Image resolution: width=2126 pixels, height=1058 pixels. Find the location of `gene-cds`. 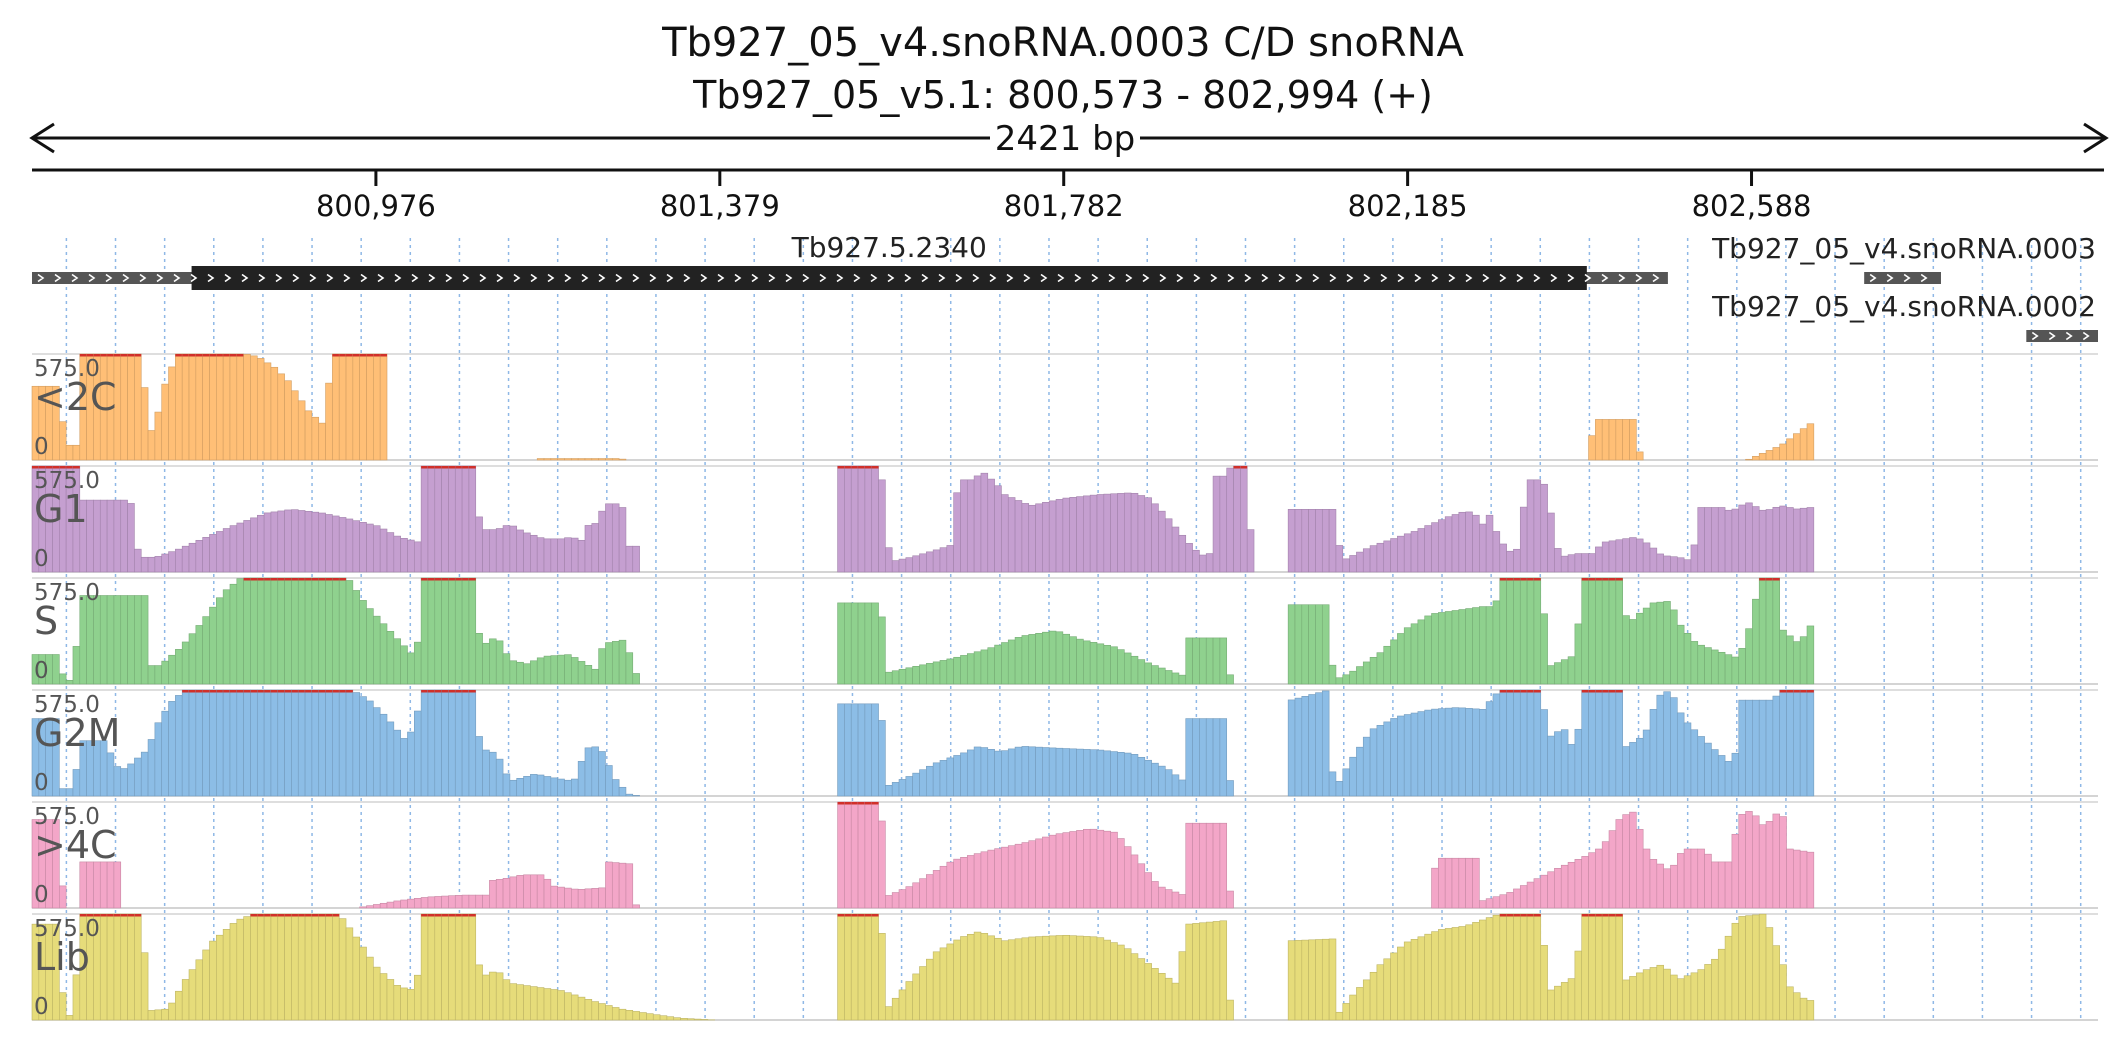

gene-cds is located at coordinates (889, 278).